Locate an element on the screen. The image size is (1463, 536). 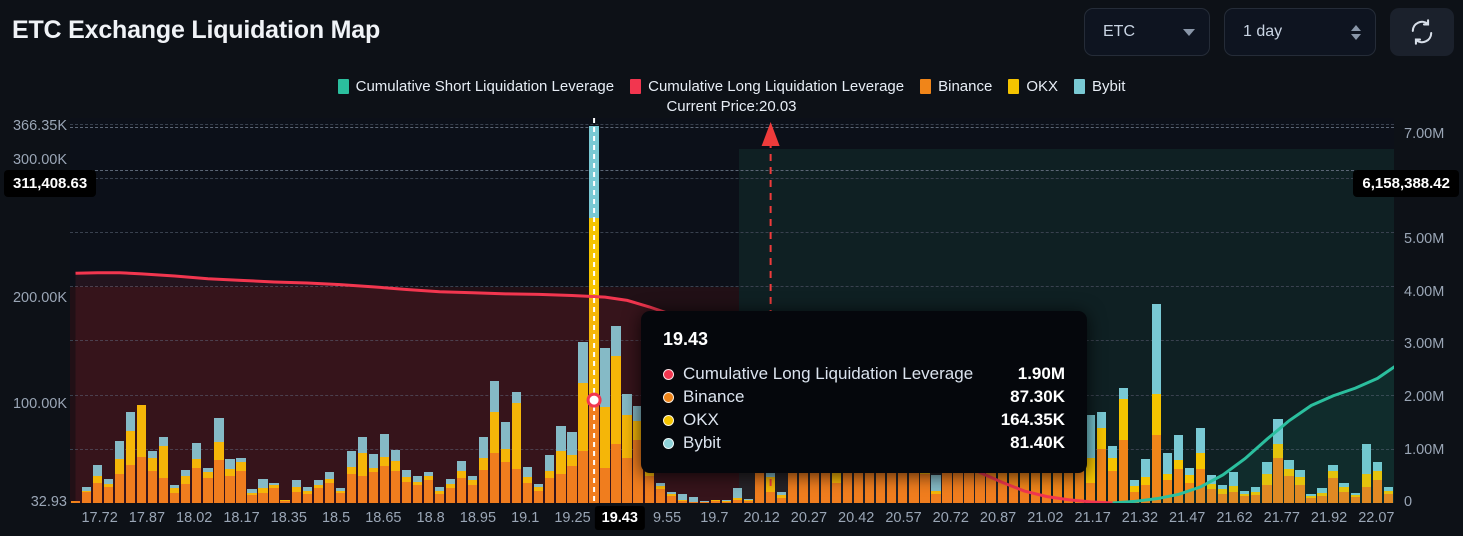
coin-select: ETC is located at coordinates (1147, 32).